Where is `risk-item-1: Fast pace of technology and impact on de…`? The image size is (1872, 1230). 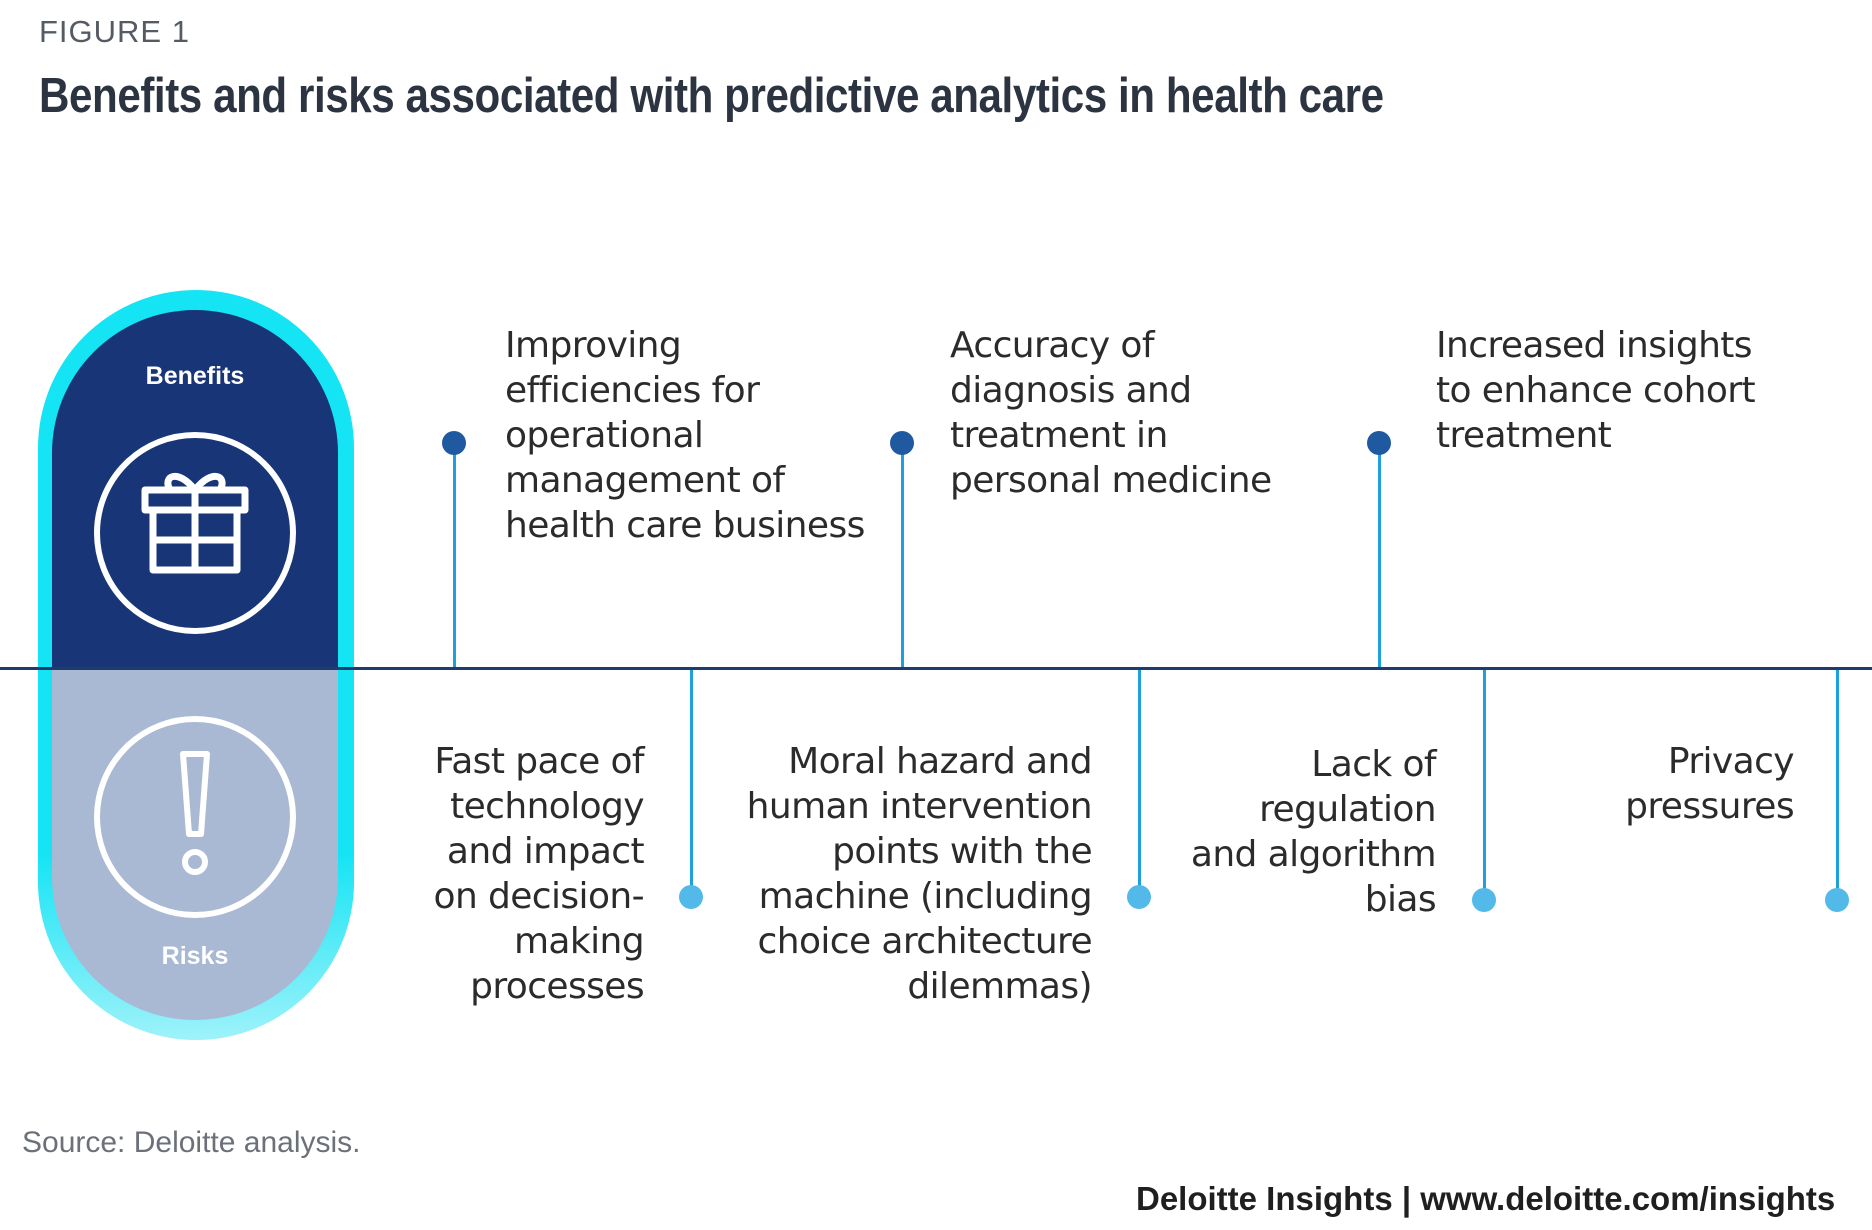
risk-item-1: Fast pace of technology and impact on de… is located at coordinates (539, 874).